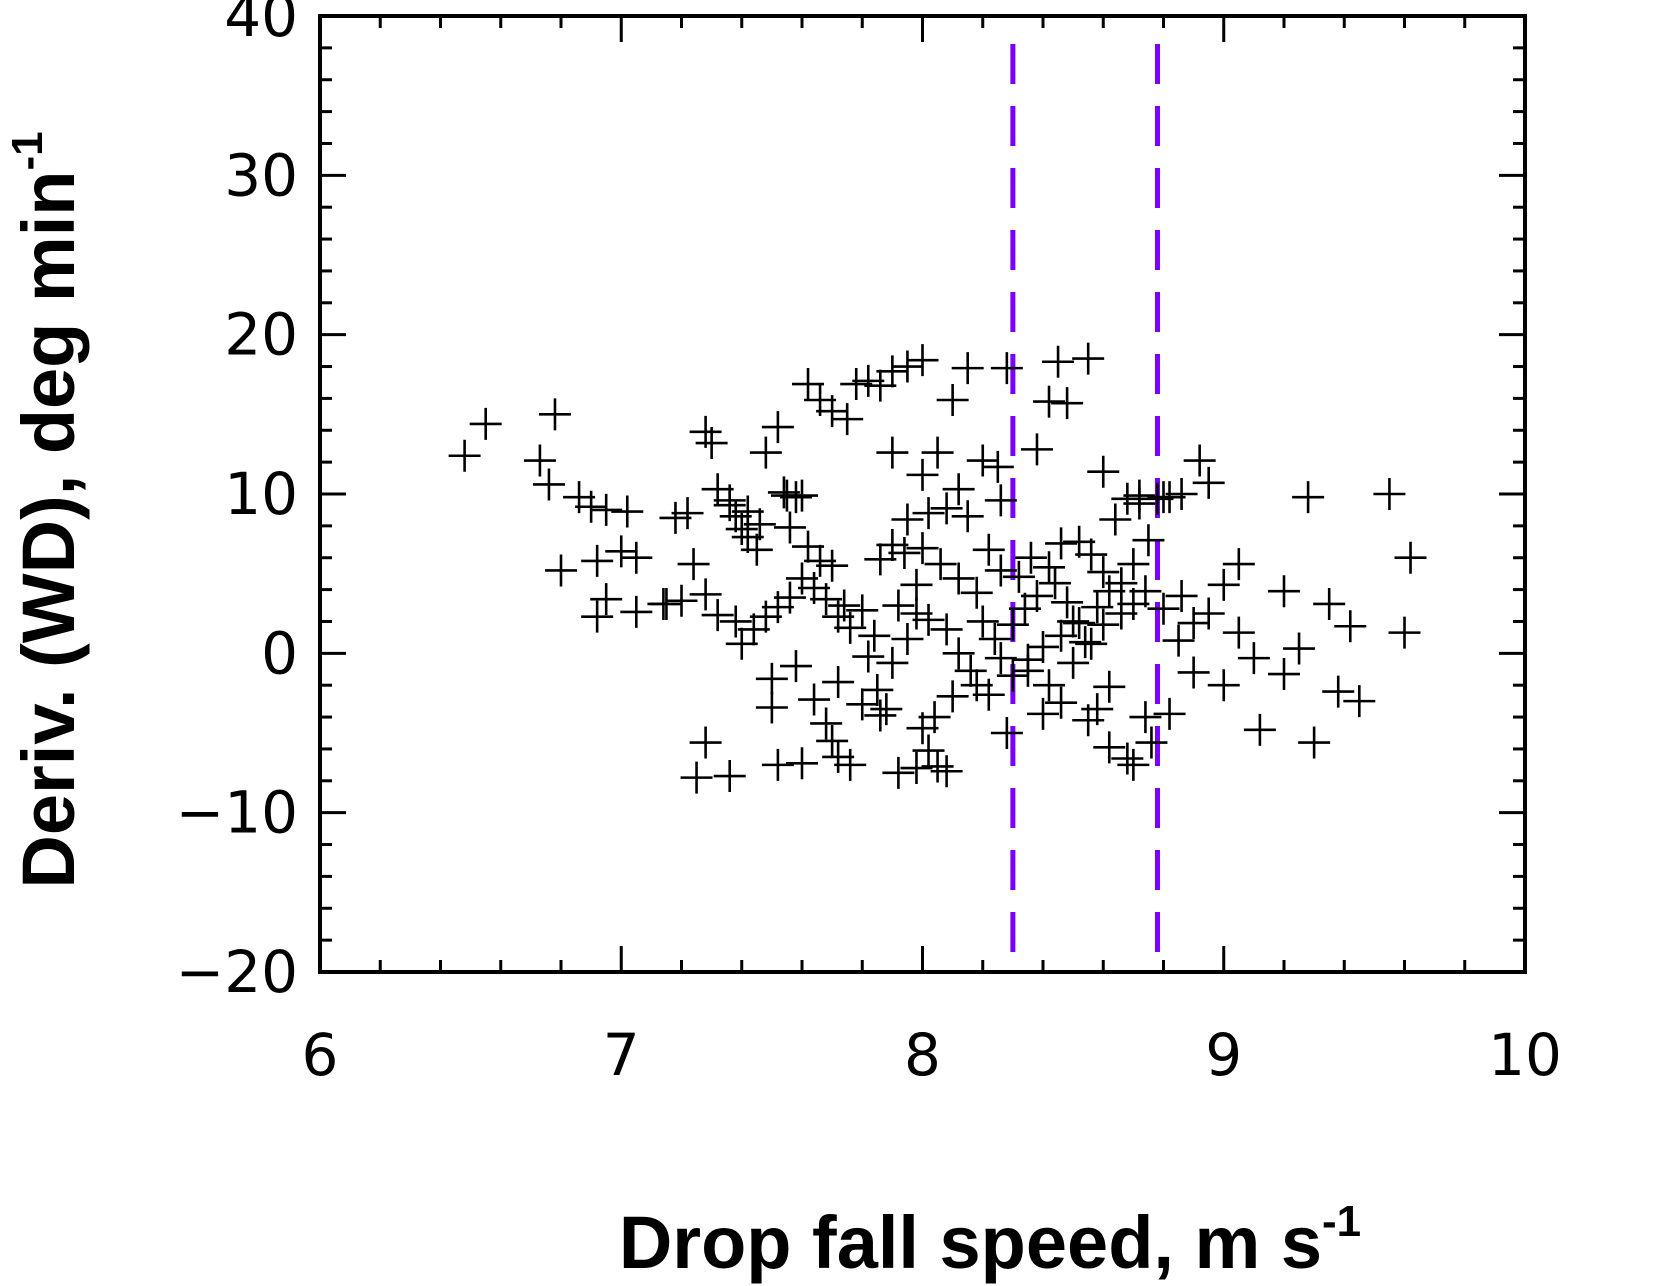  I want to click on x-axis-title: Drop fall speed, m s-1, so click(990, 1240).